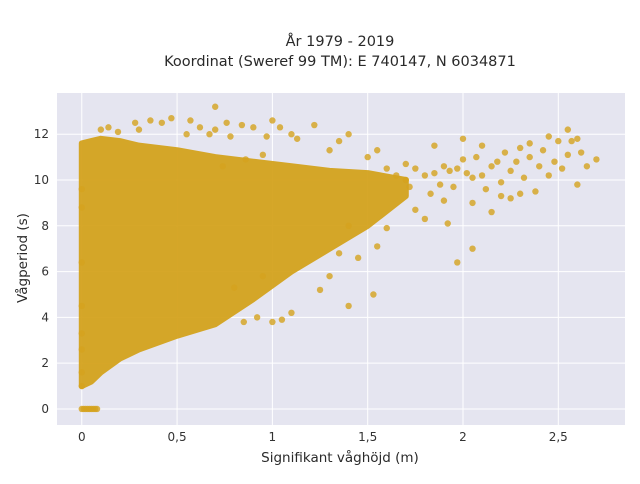  I want to click on x-tick-label: 0, so click(82, 437).